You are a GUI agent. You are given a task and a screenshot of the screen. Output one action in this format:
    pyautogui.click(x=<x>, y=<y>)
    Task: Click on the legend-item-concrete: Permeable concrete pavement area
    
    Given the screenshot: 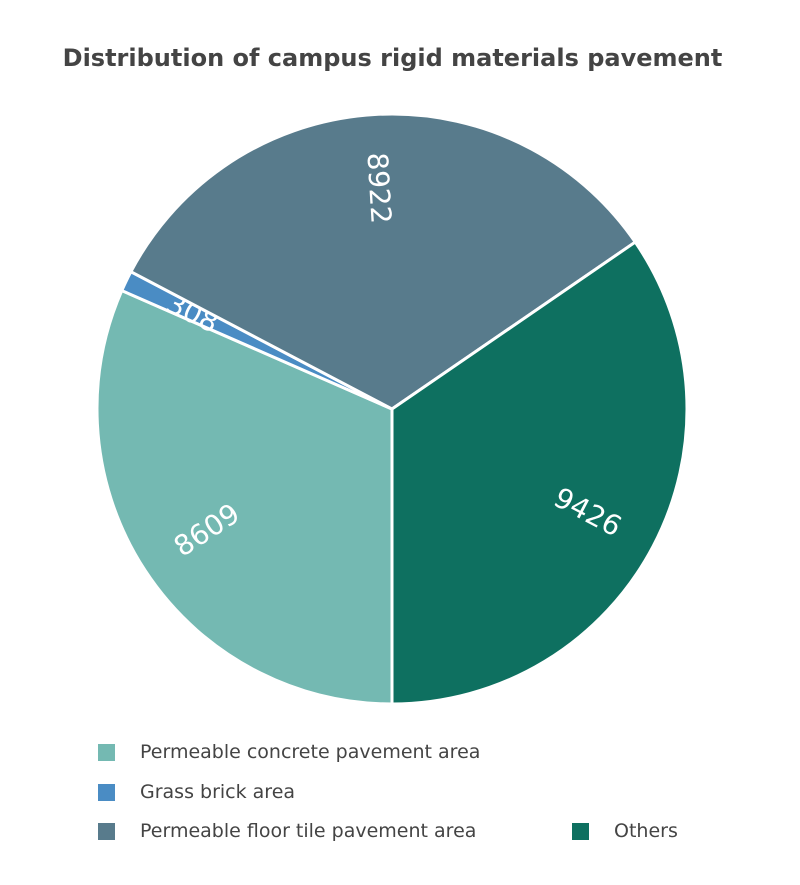 What is the action you would take?
    pyautogui.click(x=289, y=752)
    